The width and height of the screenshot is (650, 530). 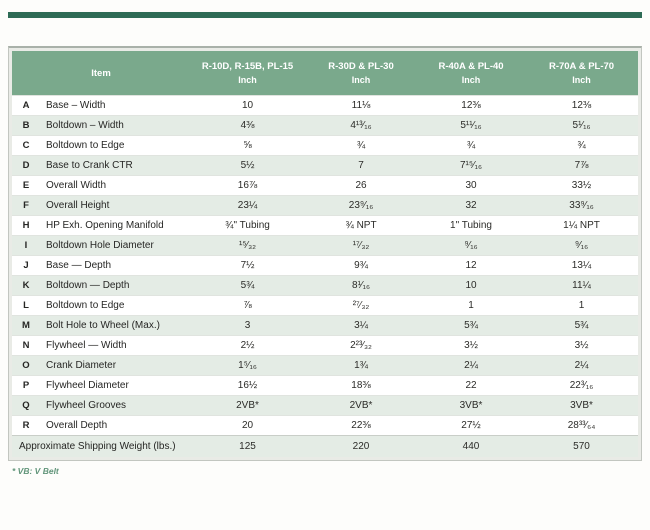 What do you see at coordinates (582, 385) in the screenshot?
I see `row-value: 22³⁄₁₆` at bounding box center [582, 385].